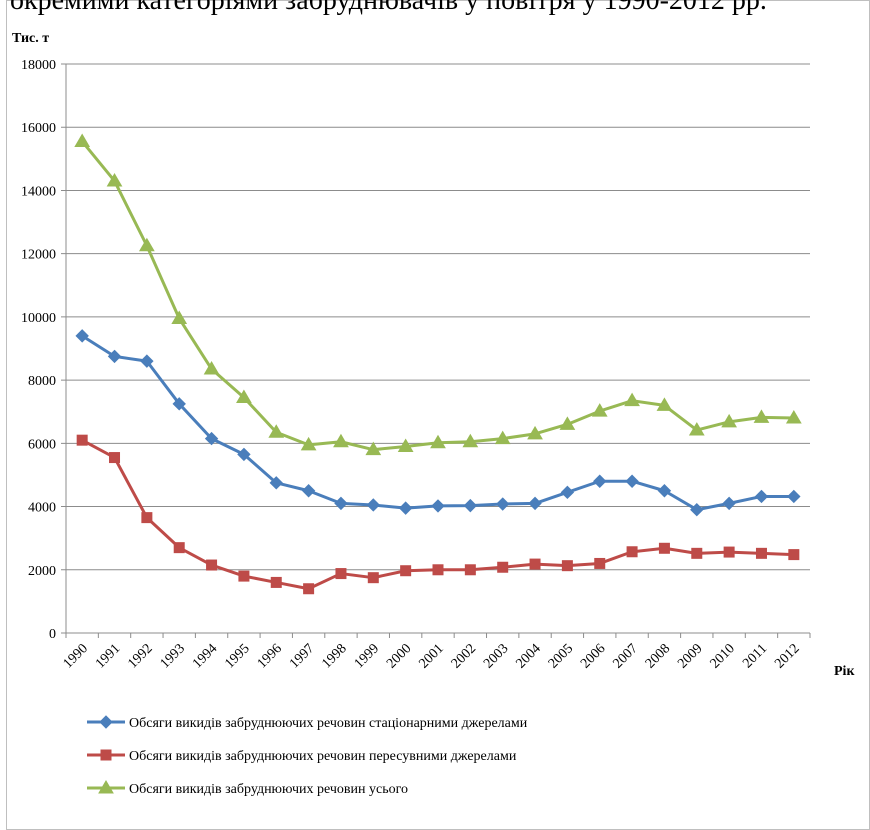 This screenshot has height=830, width=870. I want to click on x-tick-label: 1997, so click(302, 656).